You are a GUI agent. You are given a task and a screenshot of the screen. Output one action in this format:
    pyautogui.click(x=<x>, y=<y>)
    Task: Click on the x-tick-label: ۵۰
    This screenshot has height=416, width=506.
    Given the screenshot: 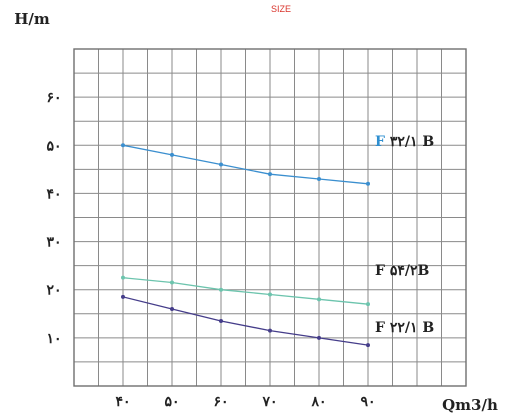 What is the action you would take?
    pyautogui.click(x=171, y=402)
    